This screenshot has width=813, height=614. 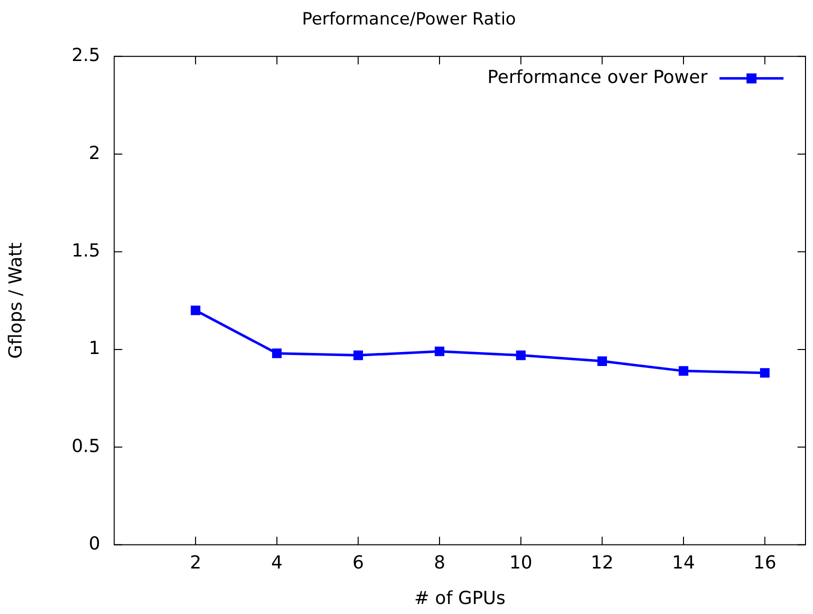 I want to click on x-tick-label: 2, so click(x=196, y=563).